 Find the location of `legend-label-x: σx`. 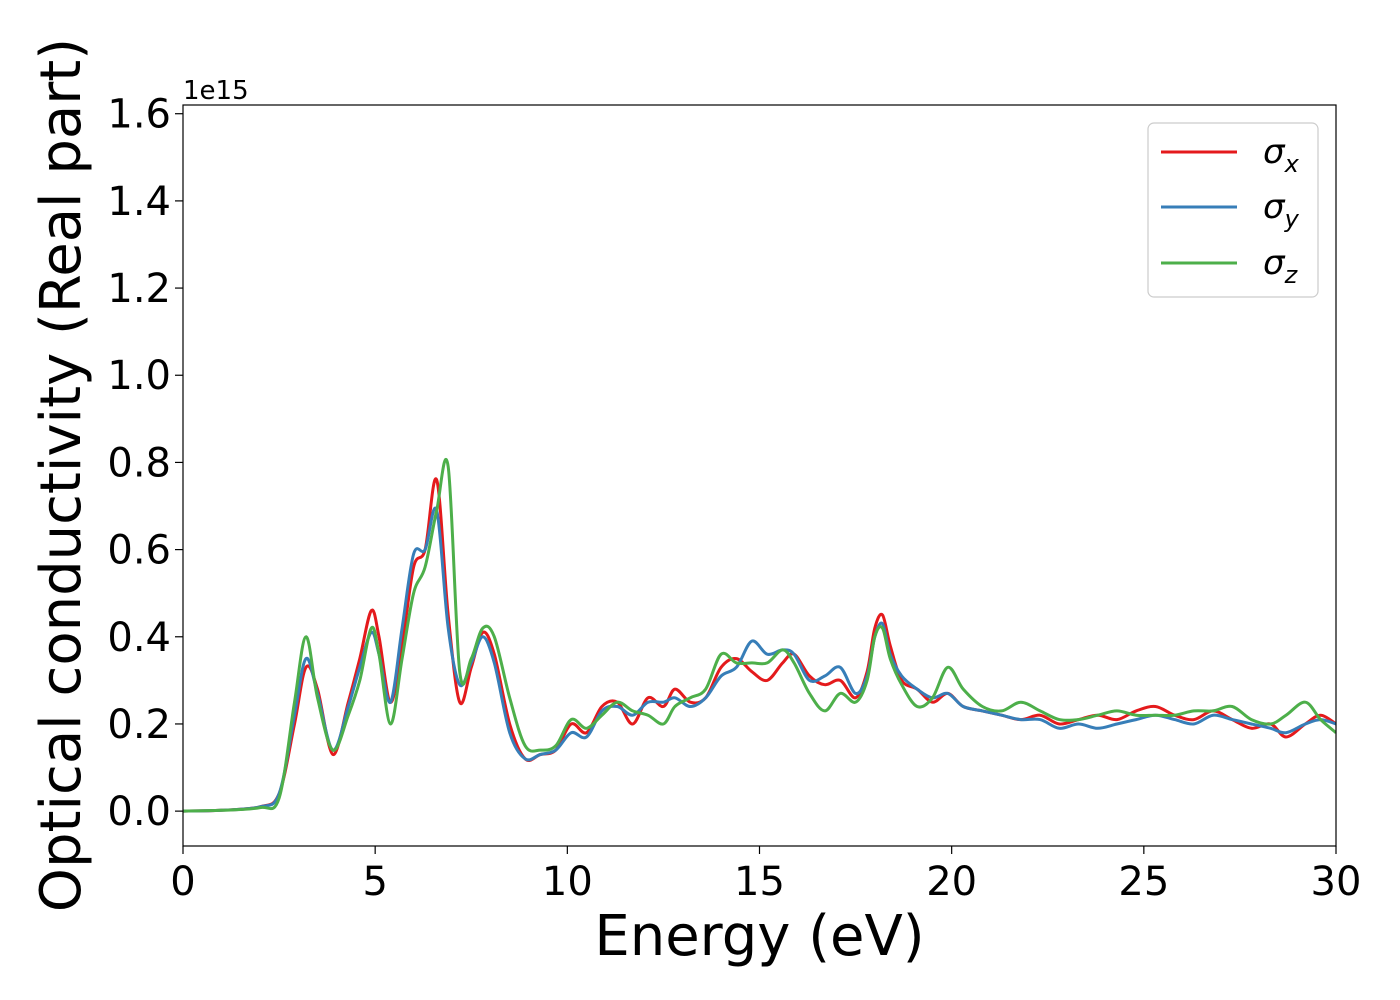

legend-label-x: σx is located at coordinates (1281, 155).